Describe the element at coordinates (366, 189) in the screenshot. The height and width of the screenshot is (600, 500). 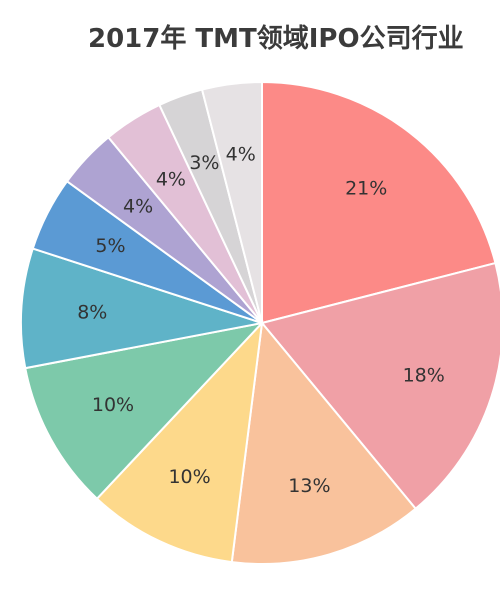
I see `slice-label: 21%` at that location.